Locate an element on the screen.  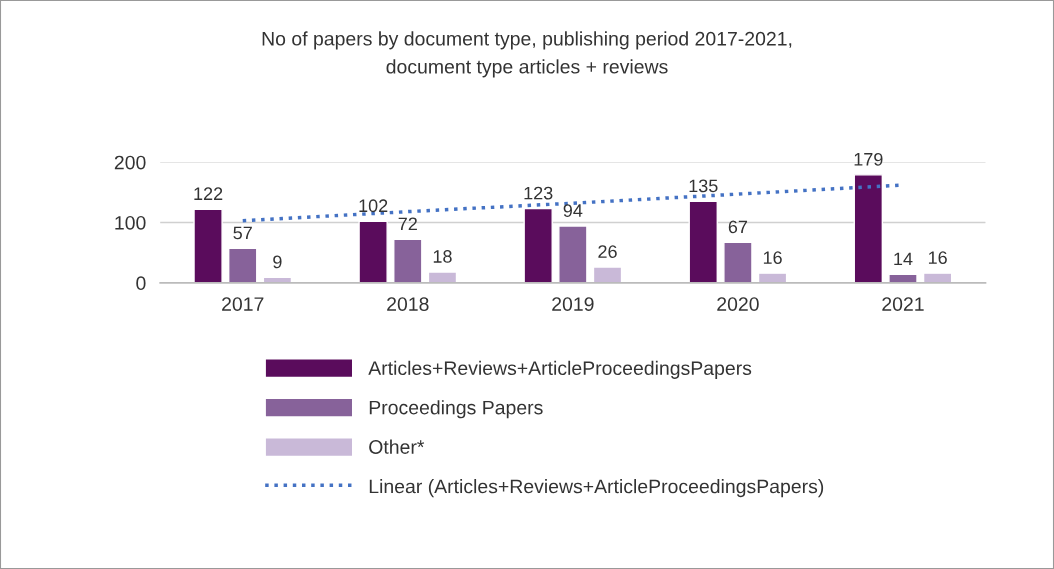
x-tick-label: 2021 is located at coordinates (903, 304).